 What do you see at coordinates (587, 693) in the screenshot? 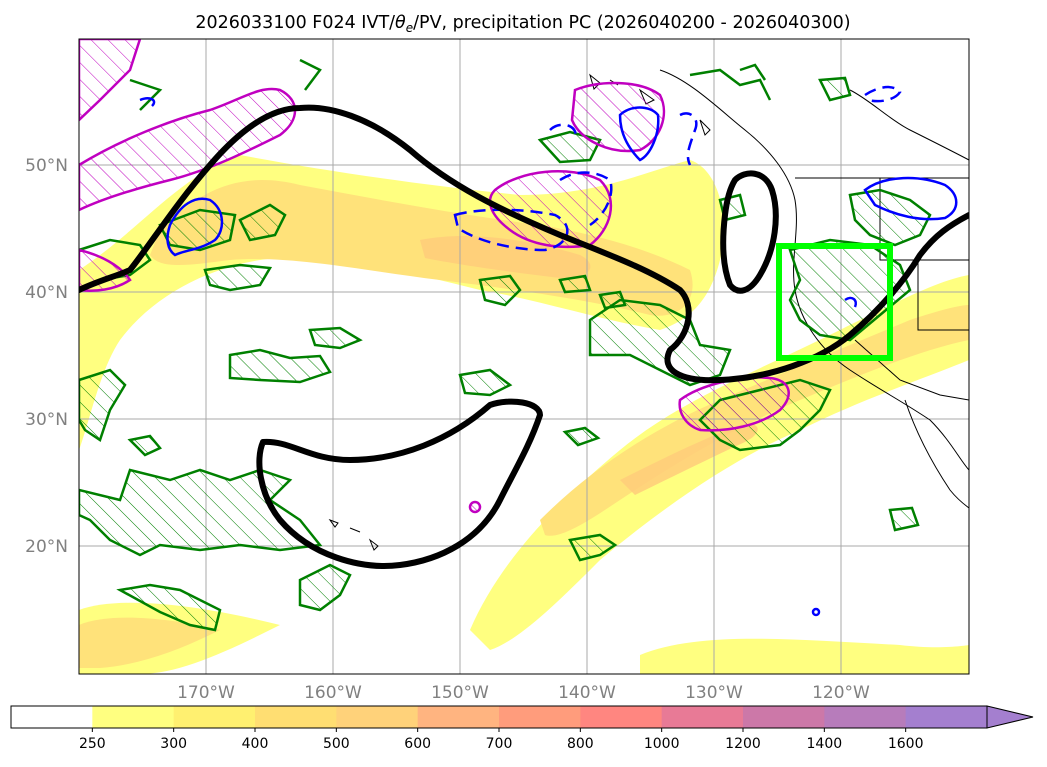
I see `lon-label-140w: 140°W` at bounding box center [587, 693].